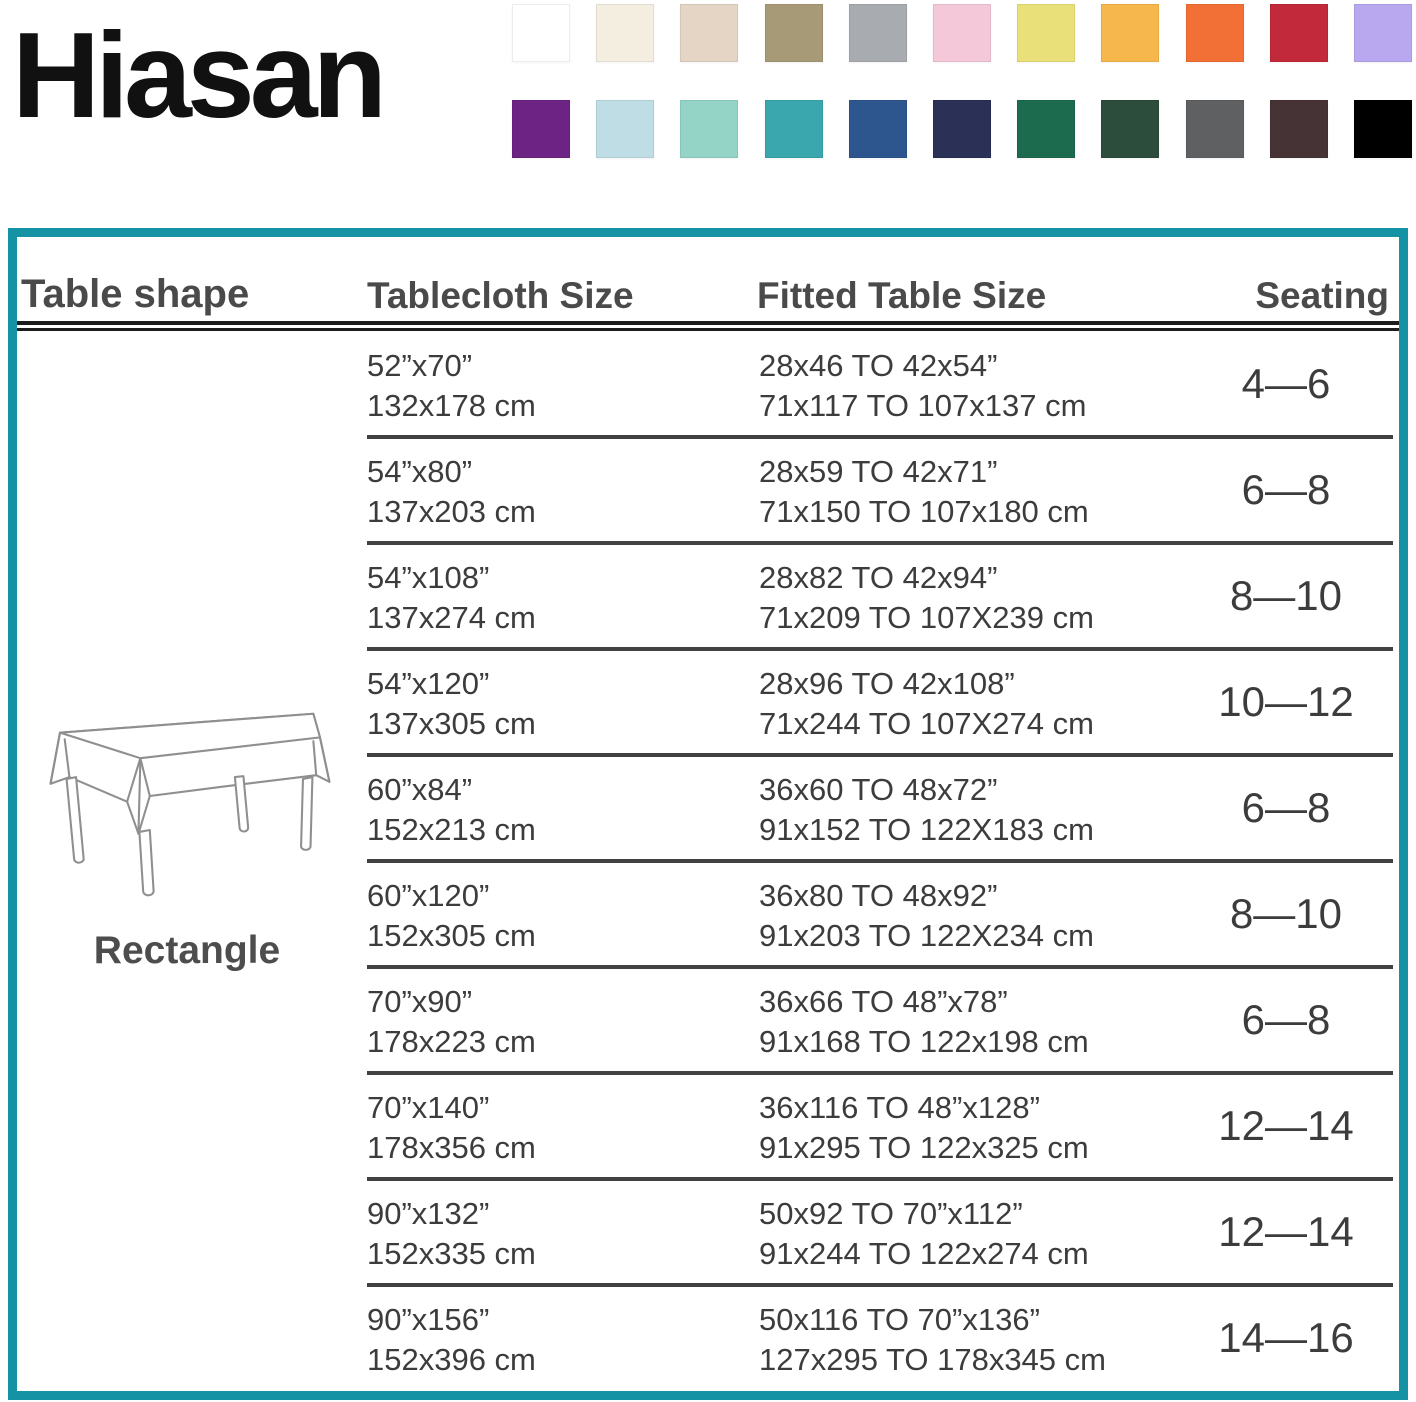 The image size is (1416, 1402). What do you see at coordinates (962, 81) in the screenshot?
I see `color-palette` at bounding box center [962, 81].